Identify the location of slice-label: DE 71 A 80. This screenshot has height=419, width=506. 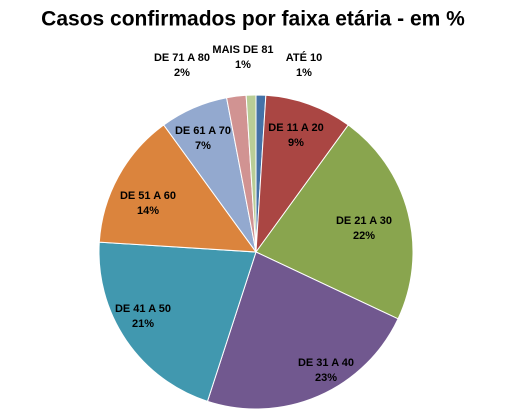
(182, 58).